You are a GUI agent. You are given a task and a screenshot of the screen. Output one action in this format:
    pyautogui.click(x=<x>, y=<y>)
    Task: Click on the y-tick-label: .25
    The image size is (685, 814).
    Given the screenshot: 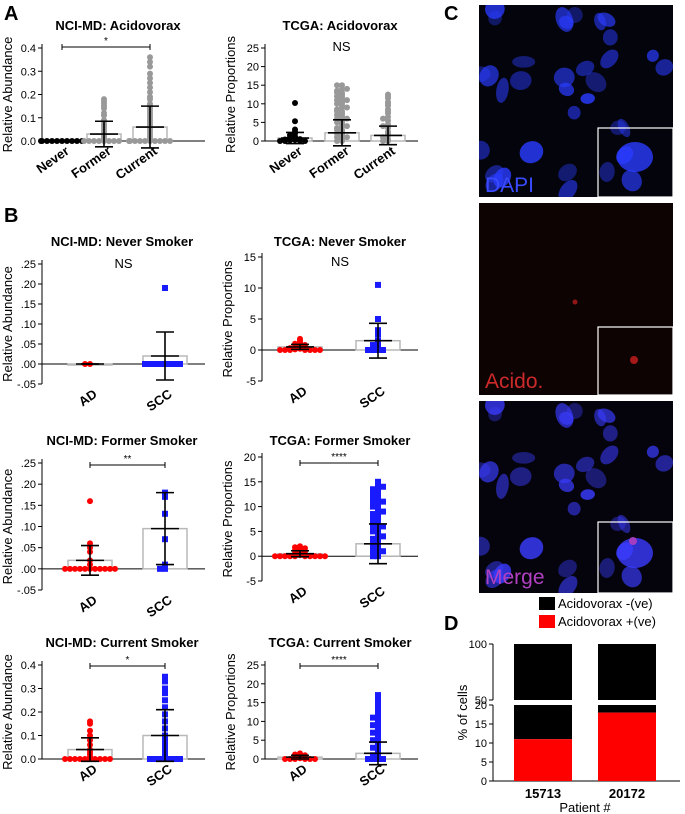 What is the action you would take?
    pyautogui.click(x=28, y=265)
    